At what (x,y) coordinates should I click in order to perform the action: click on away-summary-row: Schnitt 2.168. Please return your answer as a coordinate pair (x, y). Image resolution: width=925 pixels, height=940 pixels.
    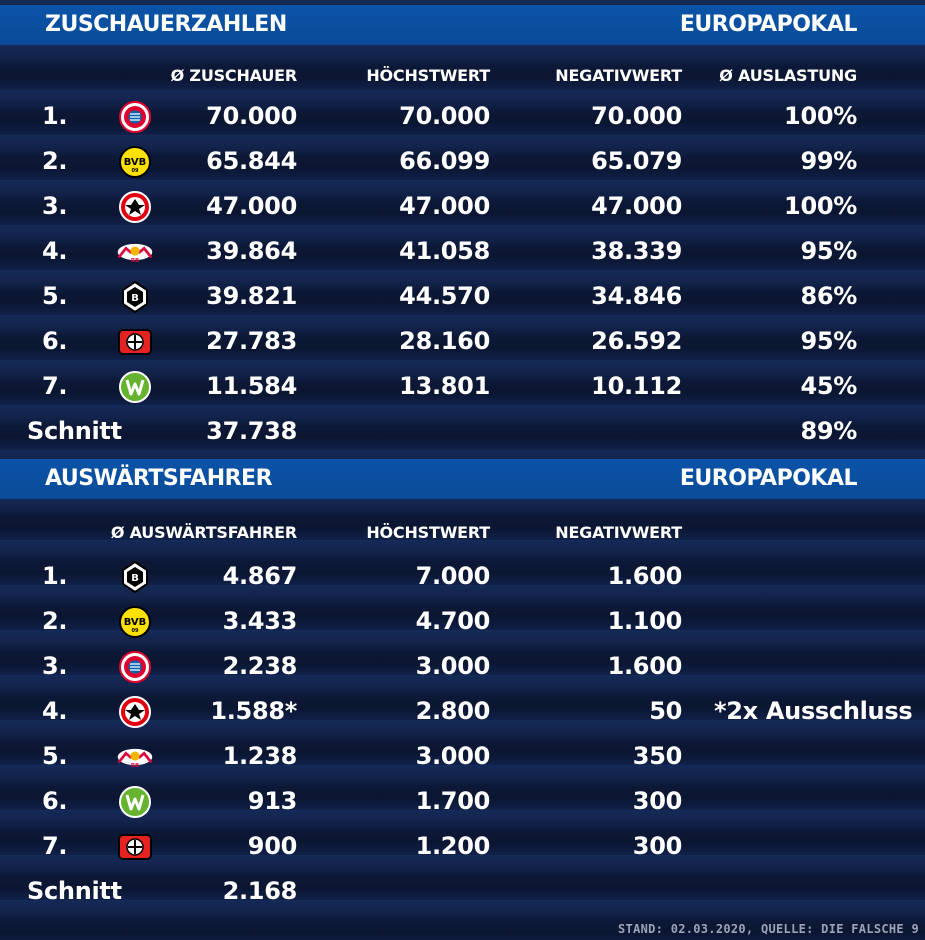
    Looking at the image, I should click on (462, 891).